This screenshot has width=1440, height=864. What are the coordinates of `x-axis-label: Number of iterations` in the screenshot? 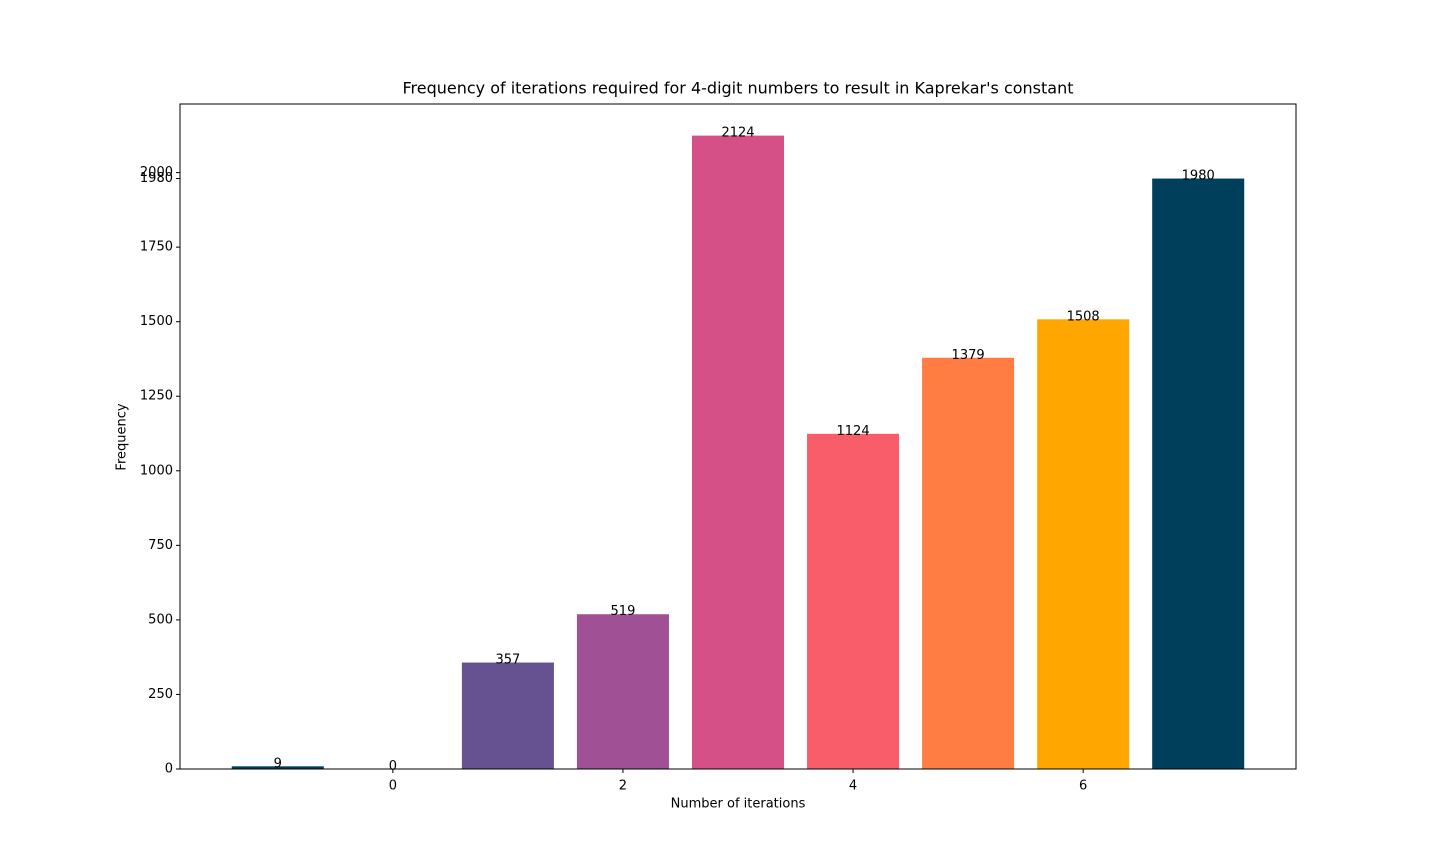 It's located at (738, 804).